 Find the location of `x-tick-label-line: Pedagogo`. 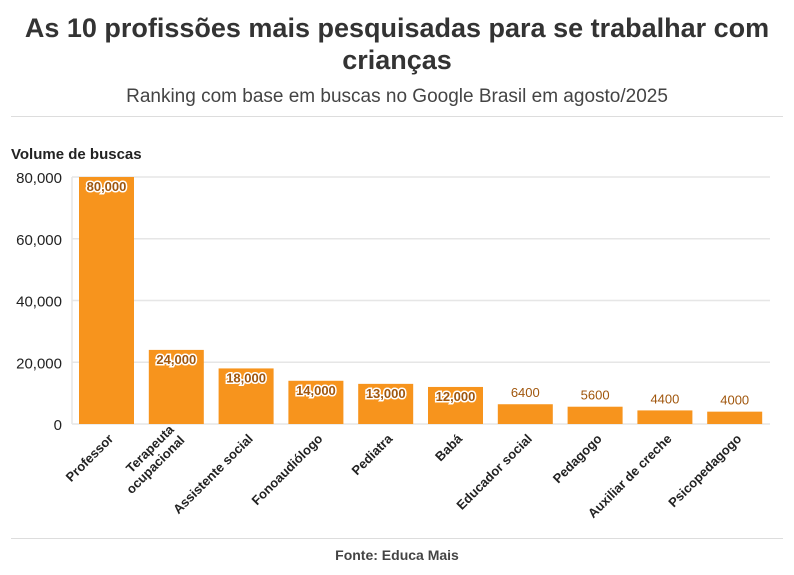

x-tick-label-line: Pedagogo is located at coordinates (577, 458).